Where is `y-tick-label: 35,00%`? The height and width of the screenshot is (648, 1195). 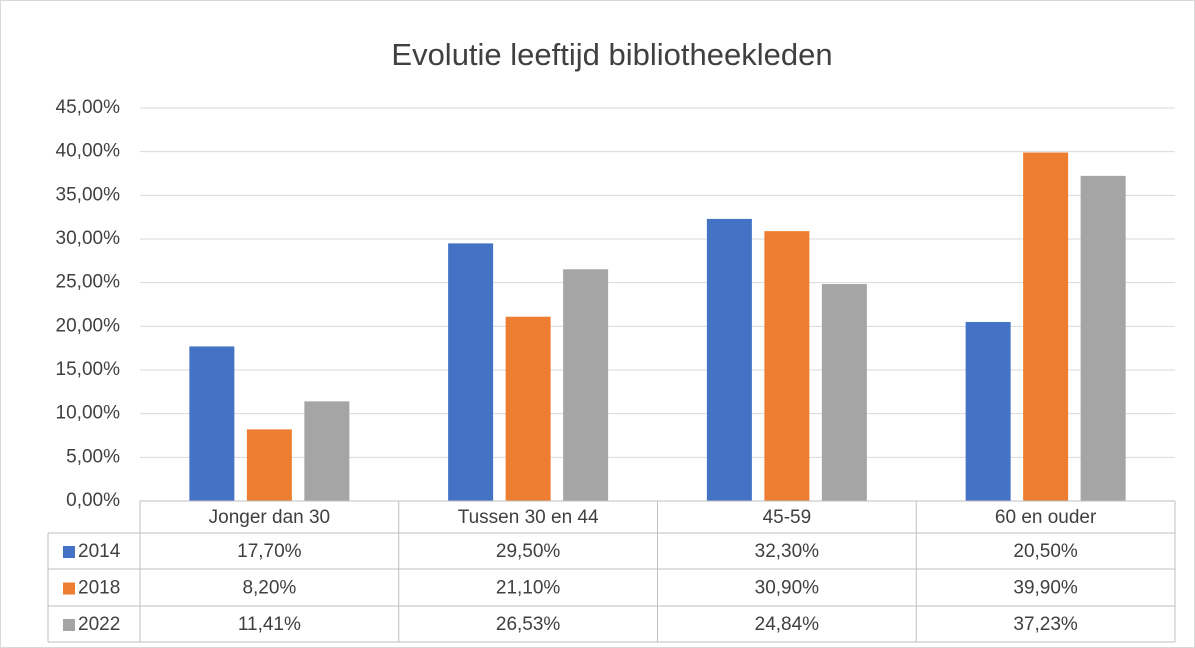 y-tick-label: 35,00% is located at coordinates (88, 194).